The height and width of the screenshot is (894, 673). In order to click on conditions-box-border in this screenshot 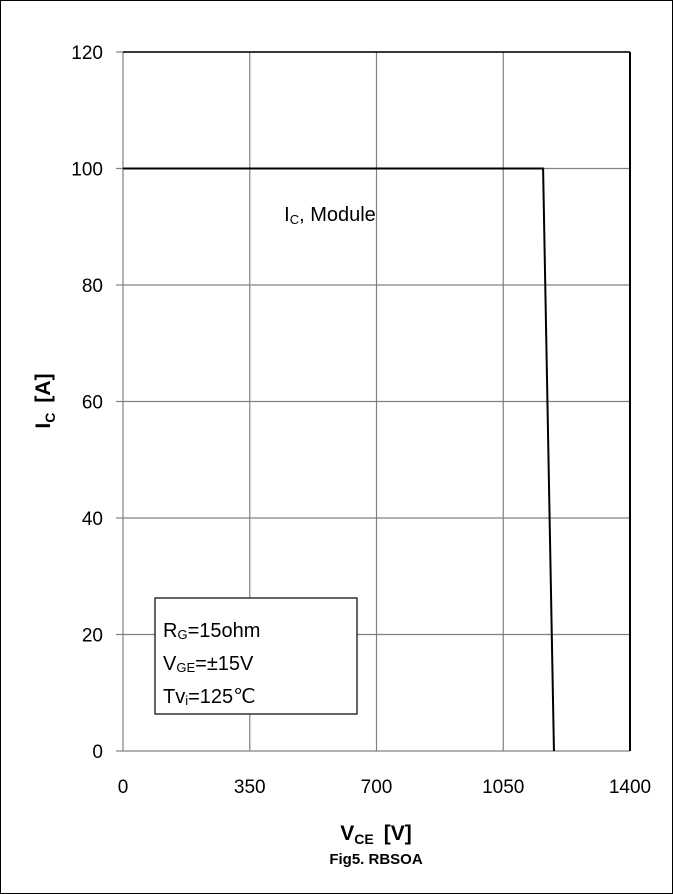, I will do `click(256, 656)`.